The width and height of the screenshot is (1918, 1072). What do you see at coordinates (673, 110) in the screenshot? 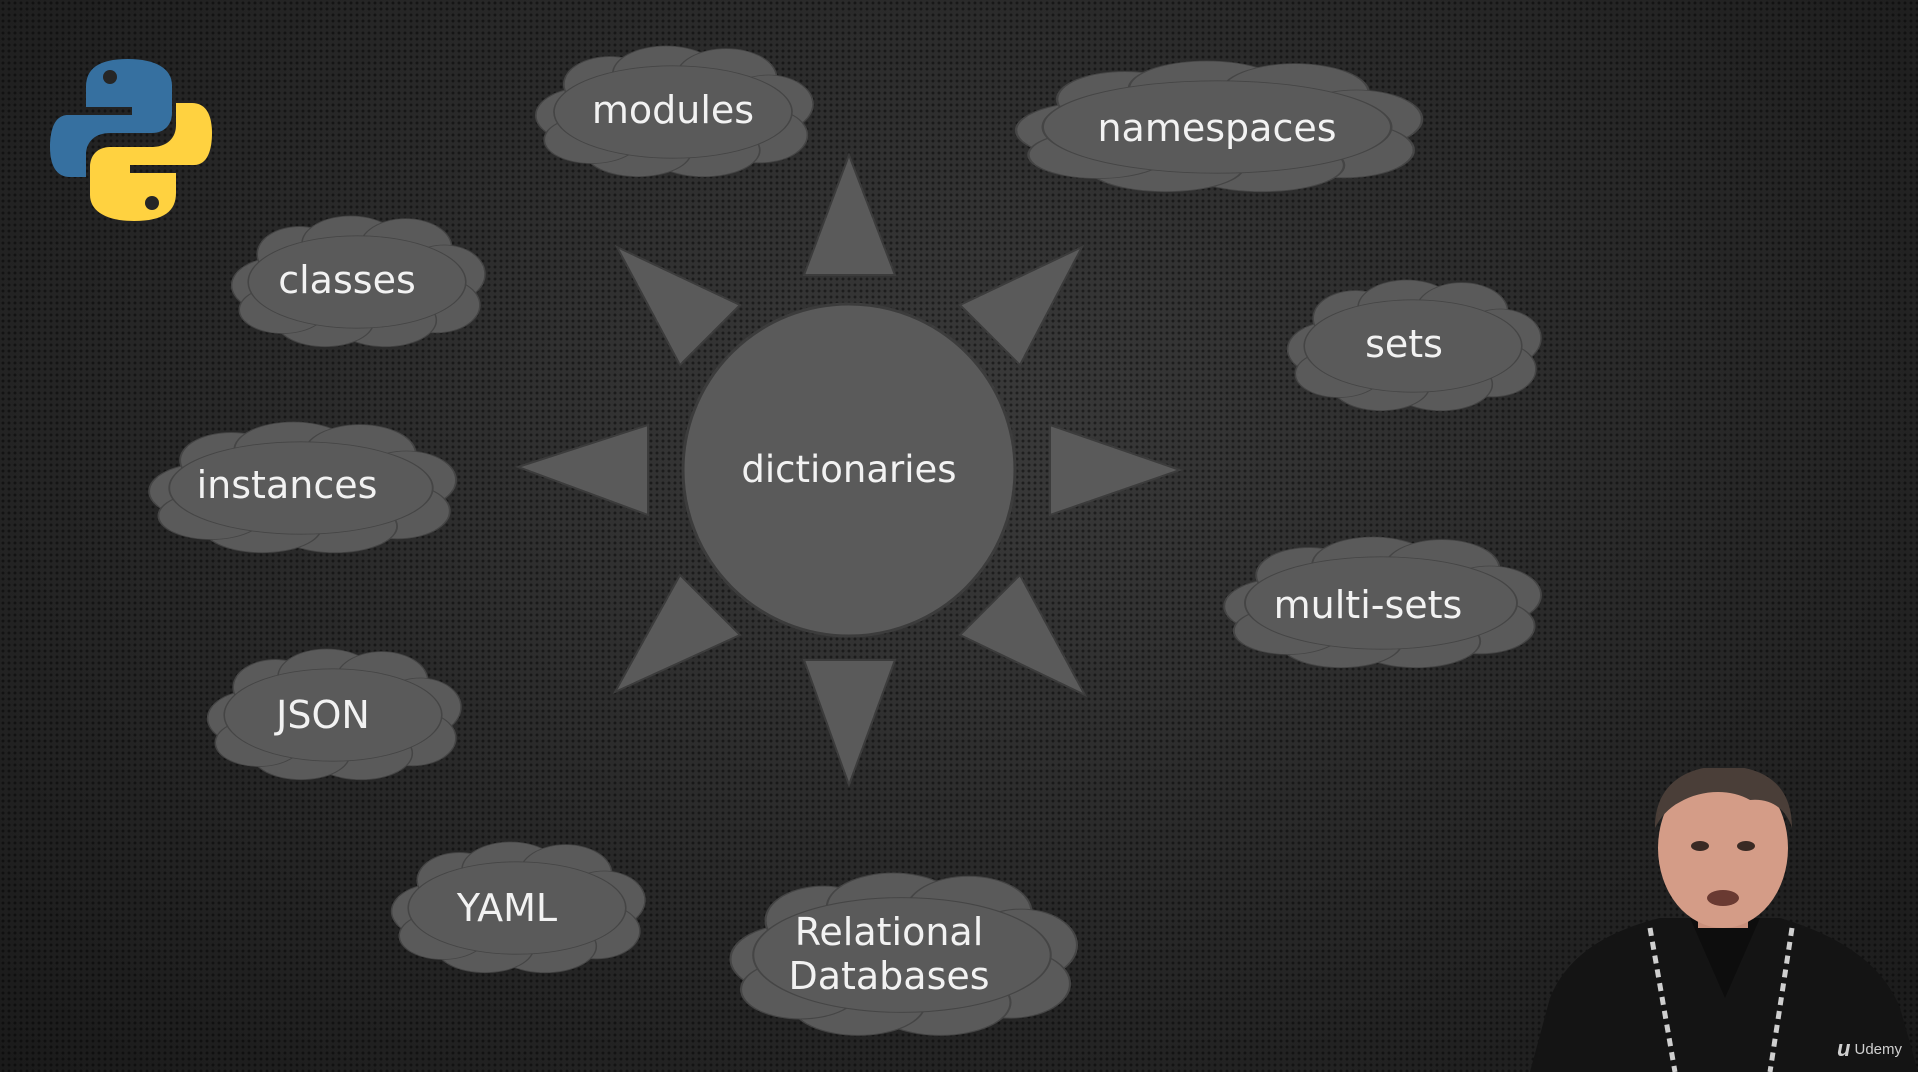
I see `cloud-label-modules: modules` at bounding box center [673, 110].